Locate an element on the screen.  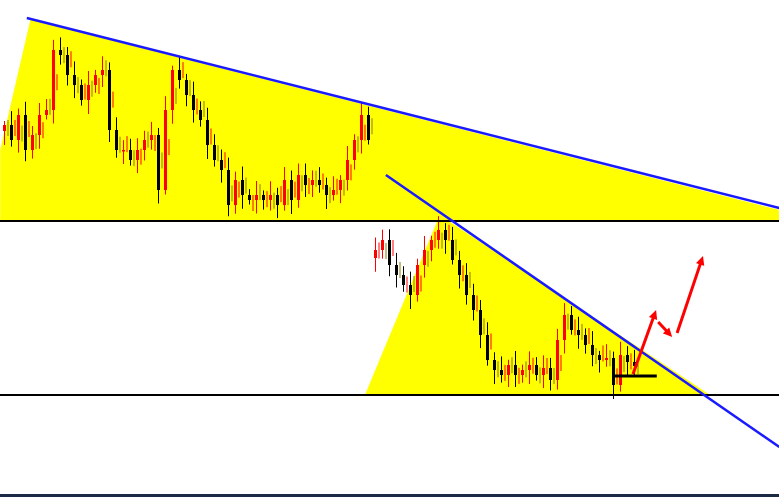
chart-border is located at coordinates (389, 495).